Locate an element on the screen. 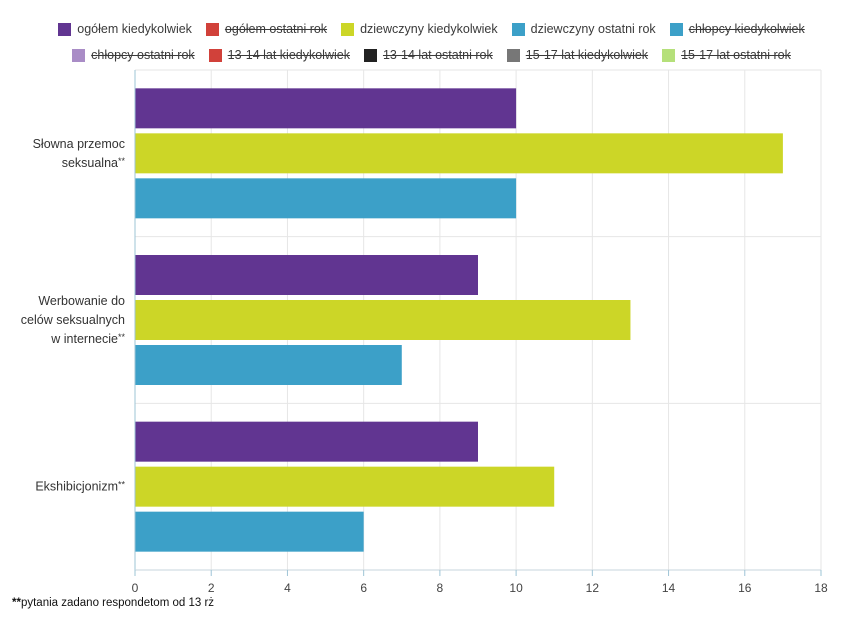  legend-label: dziewczyny ostatni rok is located at coordinates (593, 29).